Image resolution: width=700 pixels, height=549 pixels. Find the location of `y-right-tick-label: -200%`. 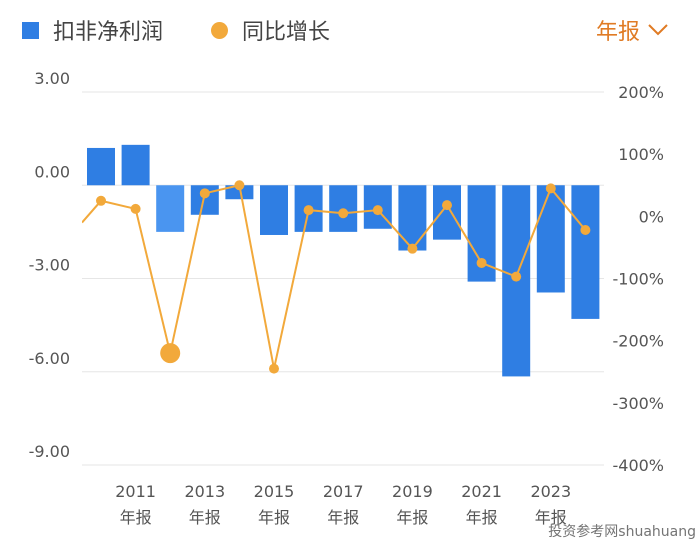

y-right-tick-label: -200% is located at coordinates (638, 341).